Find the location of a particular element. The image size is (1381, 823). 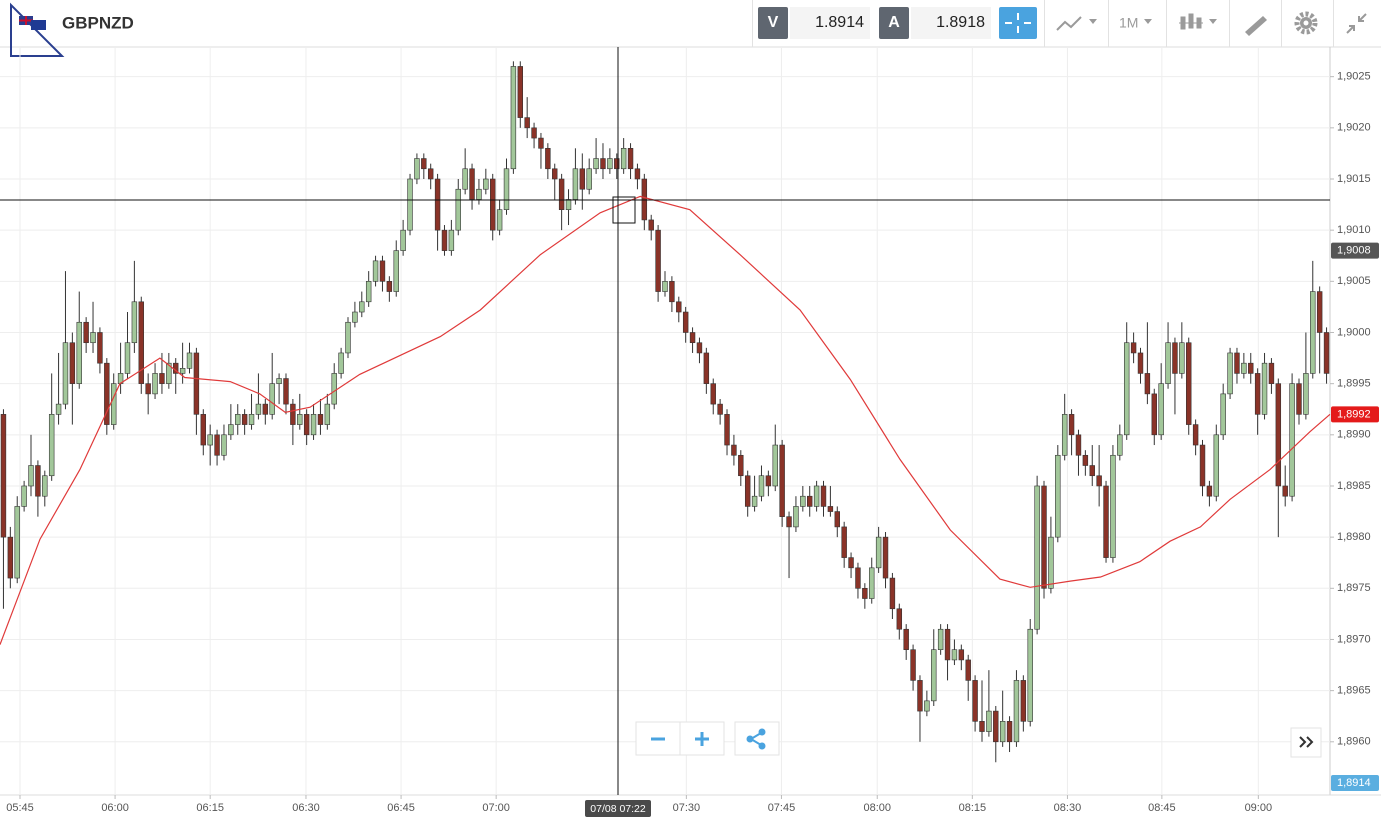

separator is located at coordinates (1166, 23).